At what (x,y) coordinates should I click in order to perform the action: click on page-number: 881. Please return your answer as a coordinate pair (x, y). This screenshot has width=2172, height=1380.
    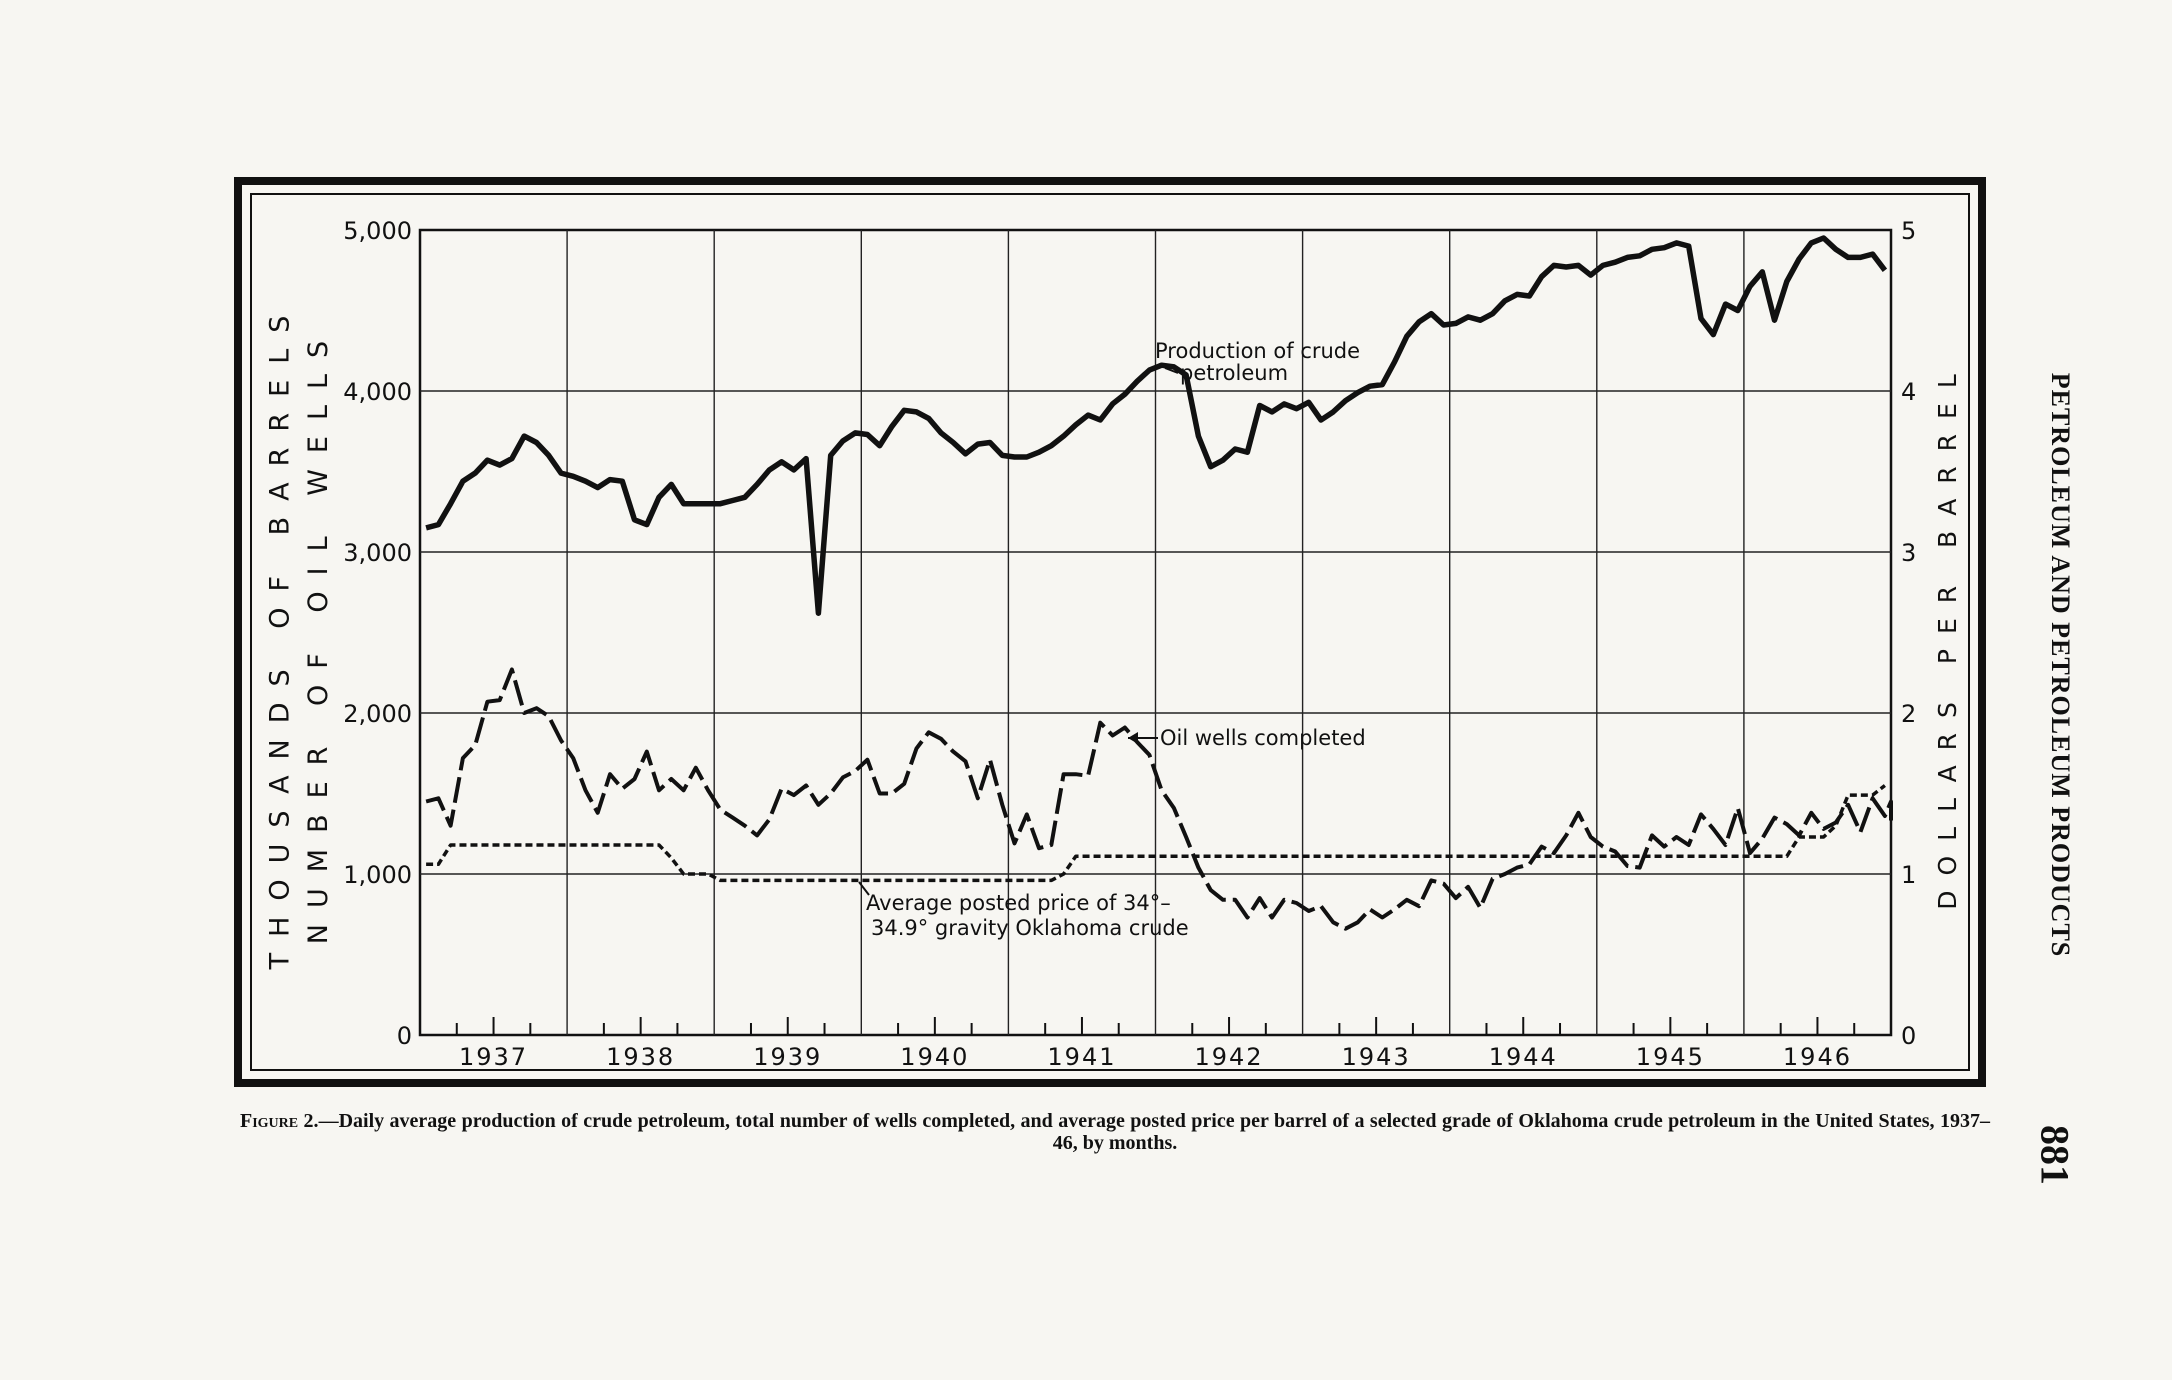
    Looking at the image, I should click on (2055, 1155).